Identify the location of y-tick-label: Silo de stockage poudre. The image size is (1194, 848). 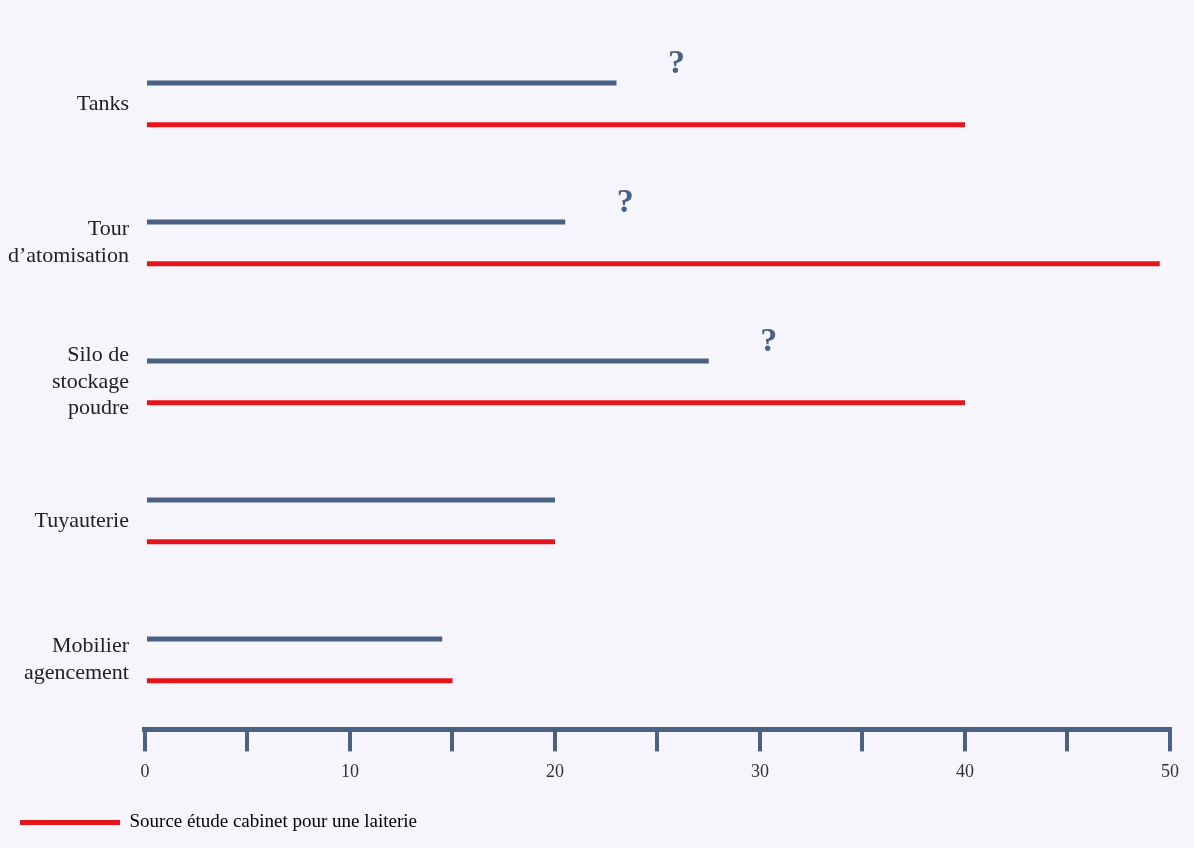
(90, 380).